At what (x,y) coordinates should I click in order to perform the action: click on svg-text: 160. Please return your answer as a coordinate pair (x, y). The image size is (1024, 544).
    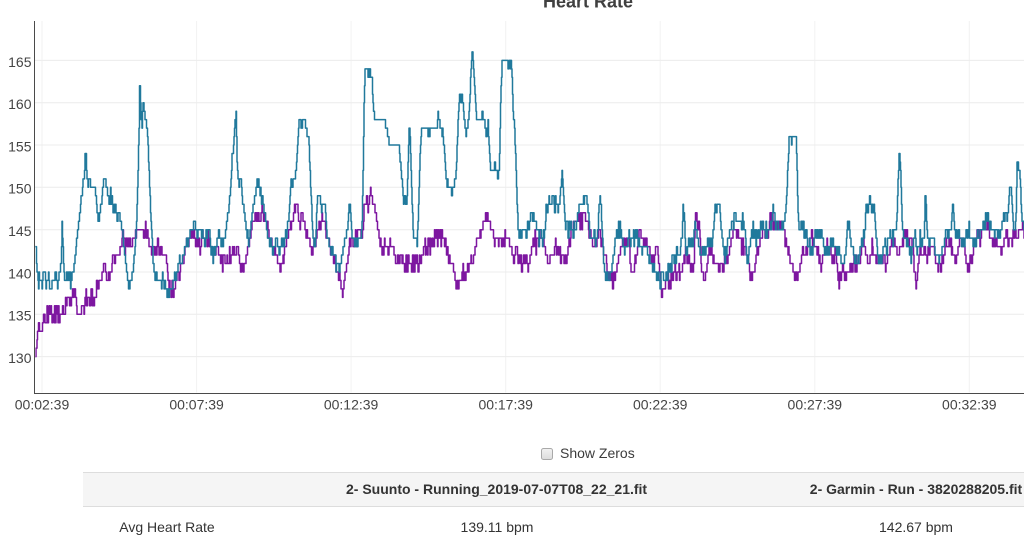
    Looking at the image, I should click on (20, 104).